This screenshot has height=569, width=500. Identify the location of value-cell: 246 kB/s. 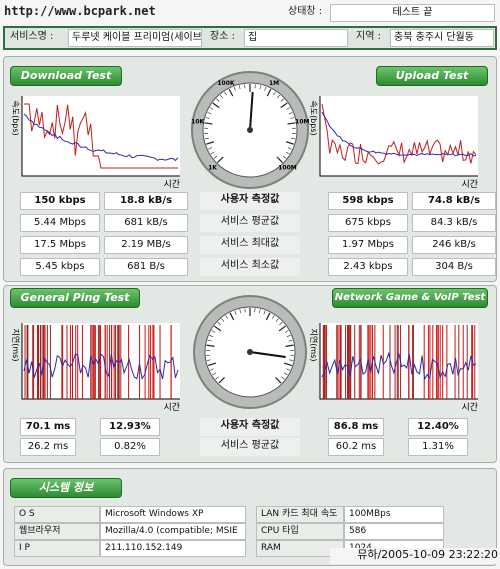
(454, 245).